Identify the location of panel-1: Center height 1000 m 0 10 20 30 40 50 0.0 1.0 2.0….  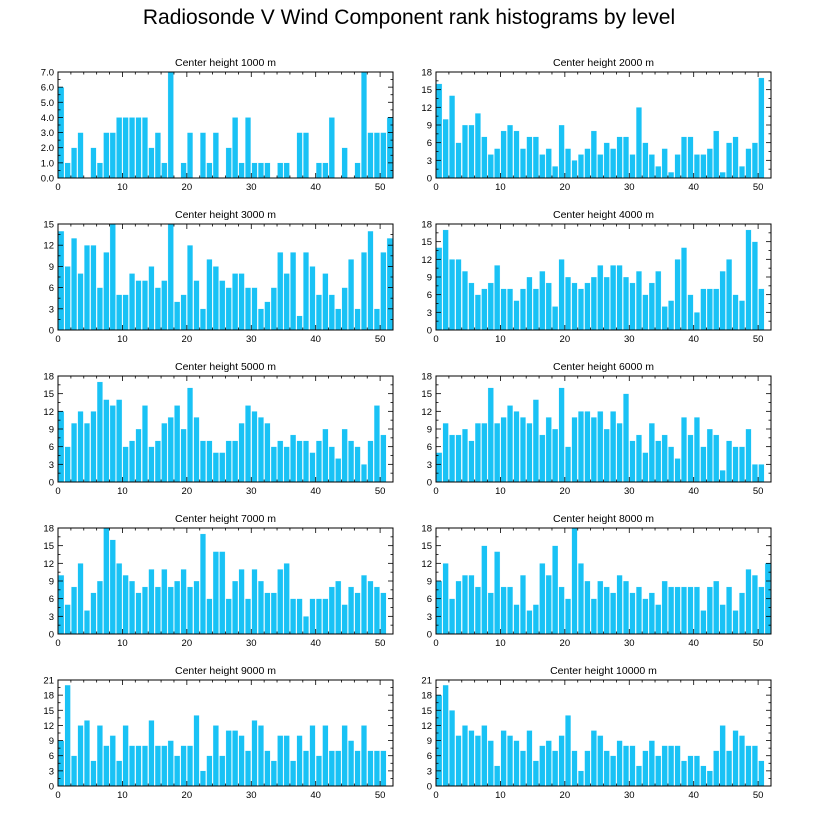
(217, 125).